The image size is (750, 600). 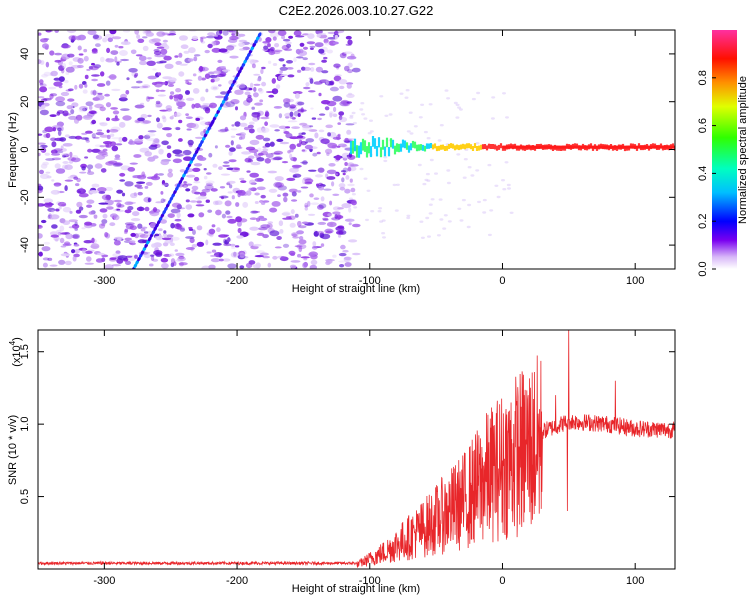 What do you see at coordinates (104, 281) in the screenshot?
I see `x-tick-label: -300` at bounding box center [104, 281].